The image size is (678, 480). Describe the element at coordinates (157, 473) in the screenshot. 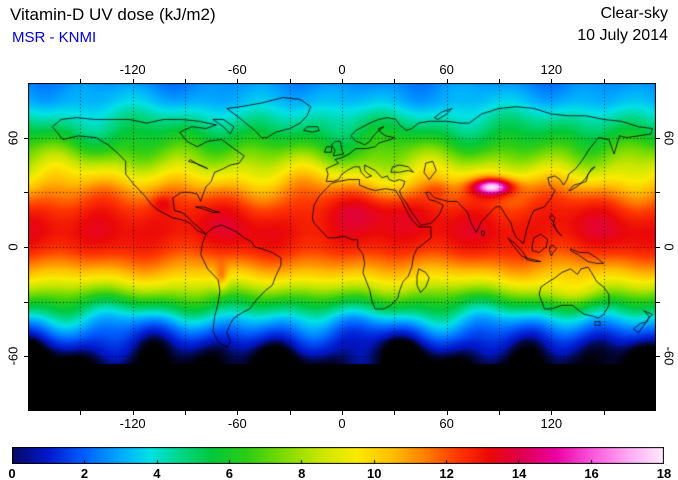

I see `colorbar-tick-label: 4` at that location.